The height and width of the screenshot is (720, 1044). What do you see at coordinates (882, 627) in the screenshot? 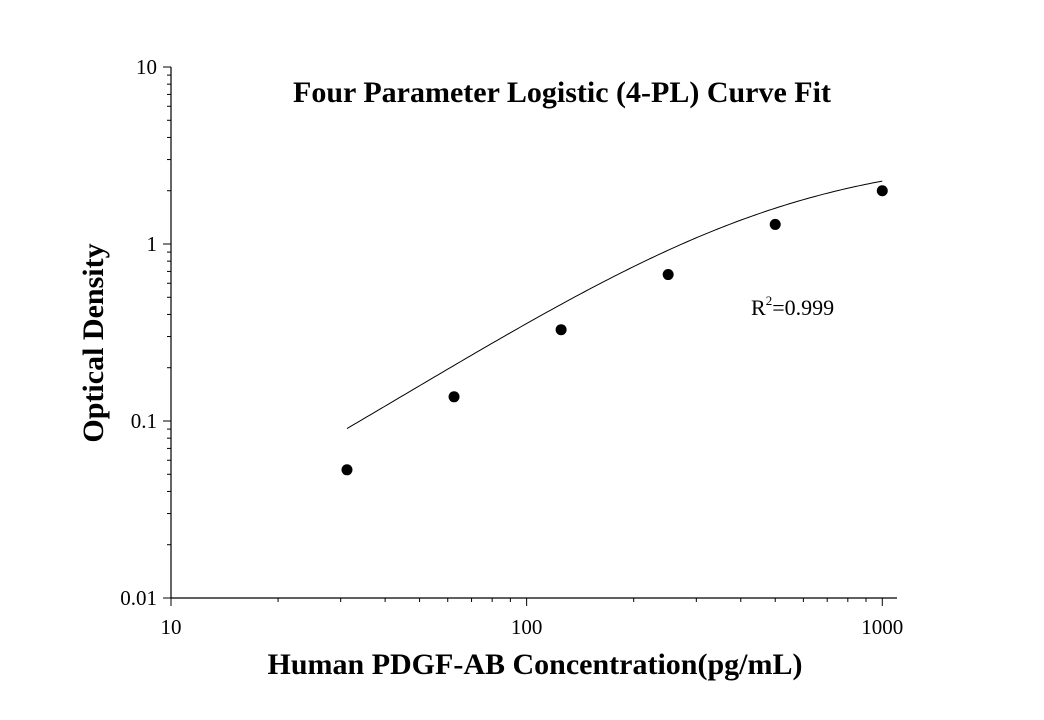
I see `x-tick-label: 1000` at bounding box center [882, 627].